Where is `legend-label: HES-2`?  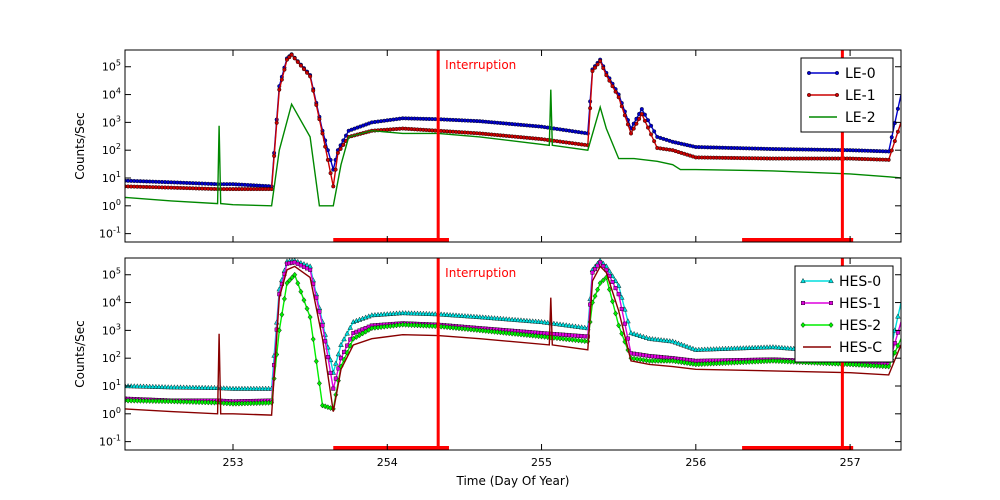
legend-label: HES-2 is located at coordinates (860, 326).